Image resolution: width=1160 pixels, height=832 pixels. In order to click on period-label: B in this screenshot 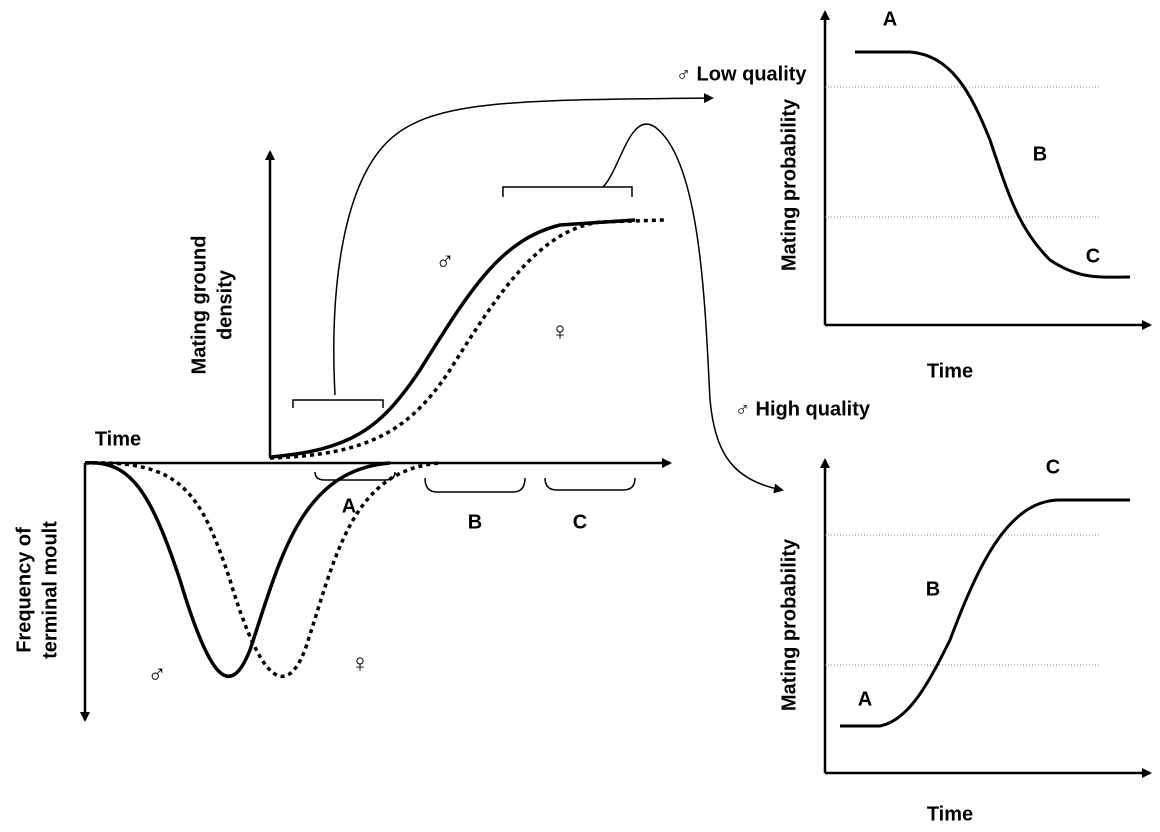, I will do `click(475, 522)`.